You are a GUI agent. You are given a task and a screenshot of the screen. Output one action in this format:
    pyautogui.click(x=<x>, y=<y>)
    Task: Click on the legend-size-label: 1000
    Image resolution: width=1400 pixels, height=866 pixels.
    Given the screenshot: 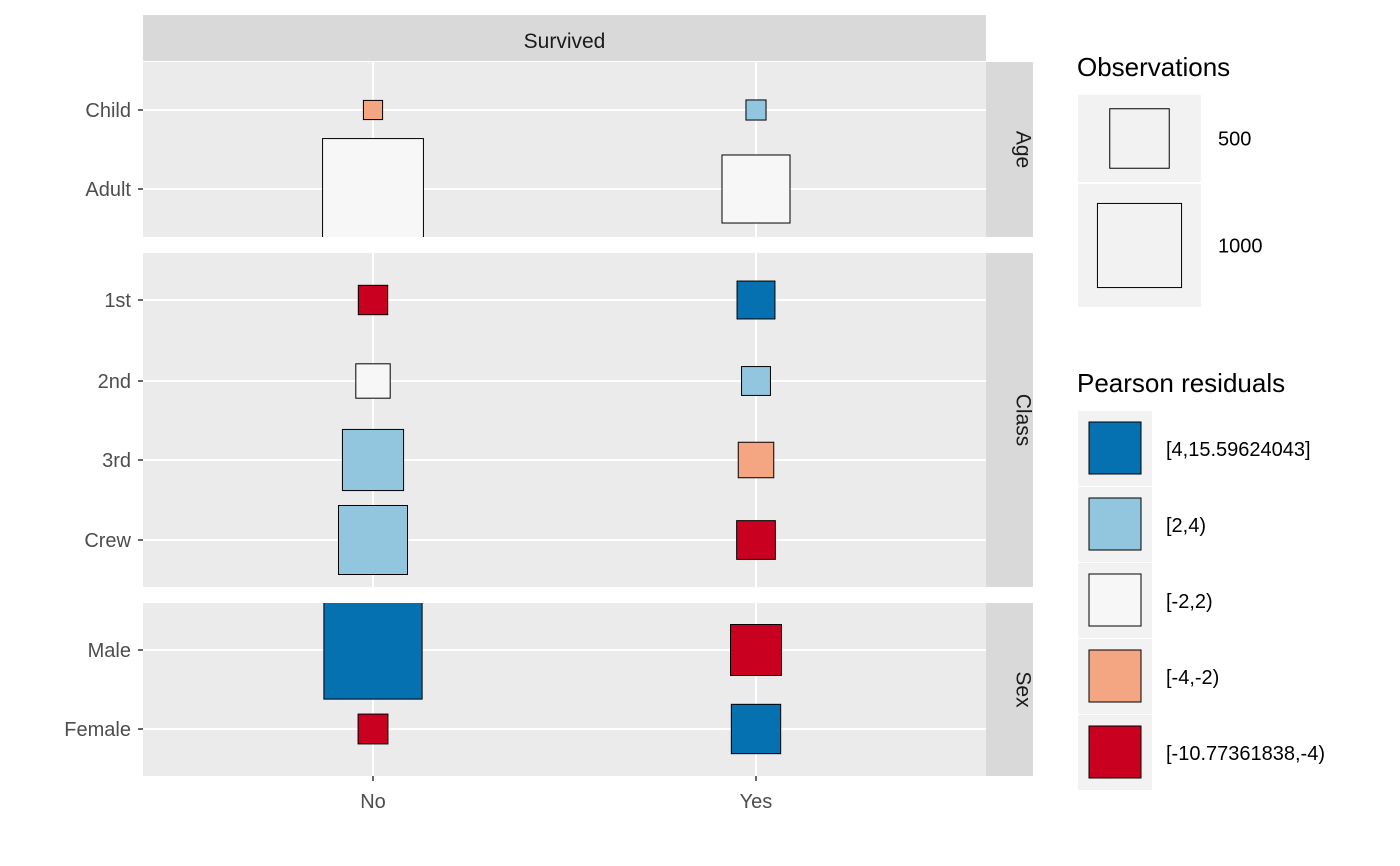 What is the action you would take?
    pyautogui.click(x=1240, y=247)
    